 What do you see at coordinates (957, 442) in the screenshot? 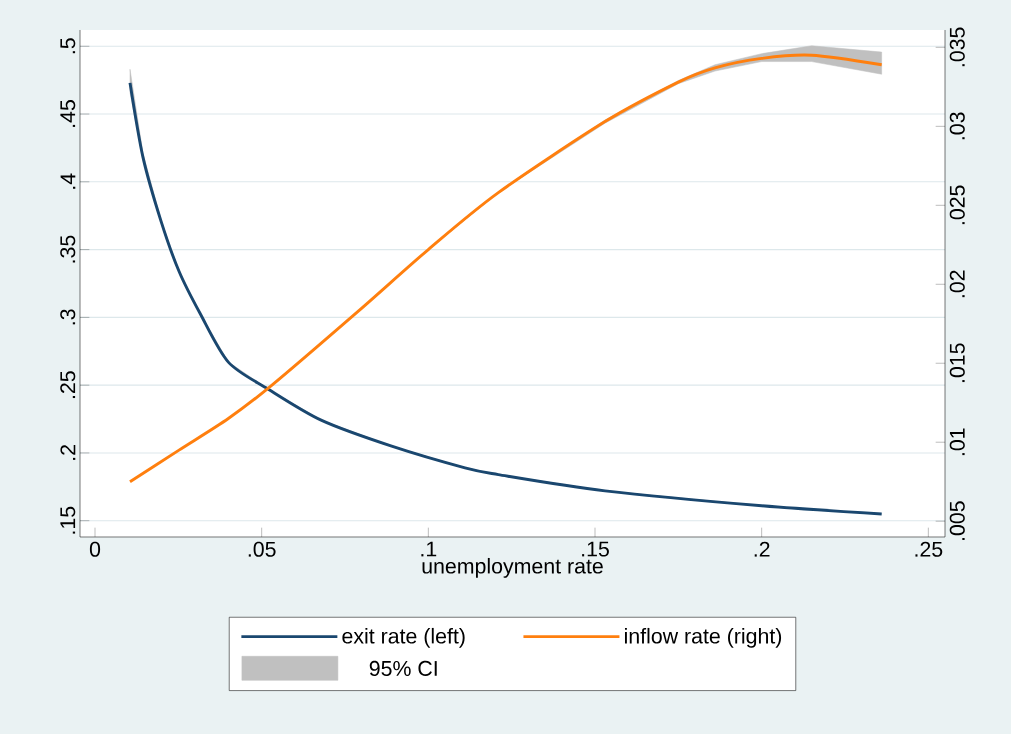
I see `y2-tick-label: .01` at bounding box center [957, 442].